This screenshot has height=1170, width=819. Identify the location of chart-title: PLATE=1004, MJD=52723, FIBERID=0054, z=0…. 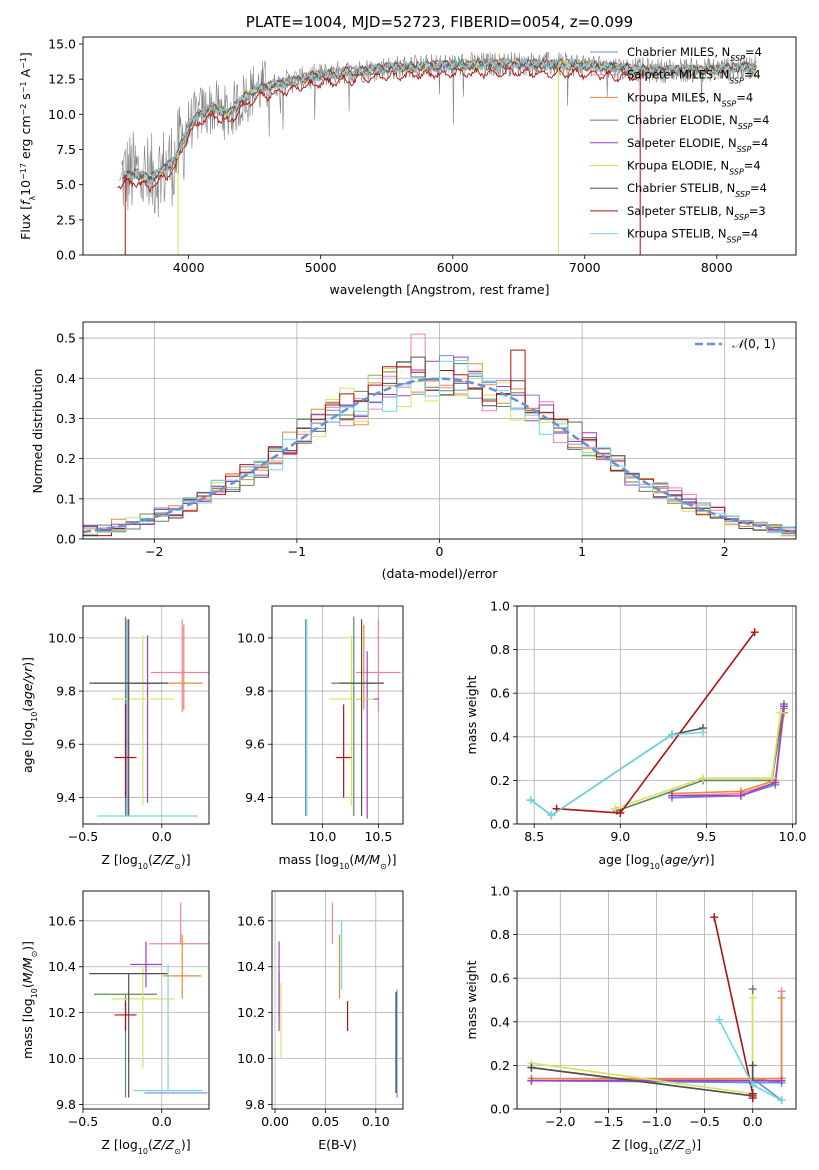
(439, 22).